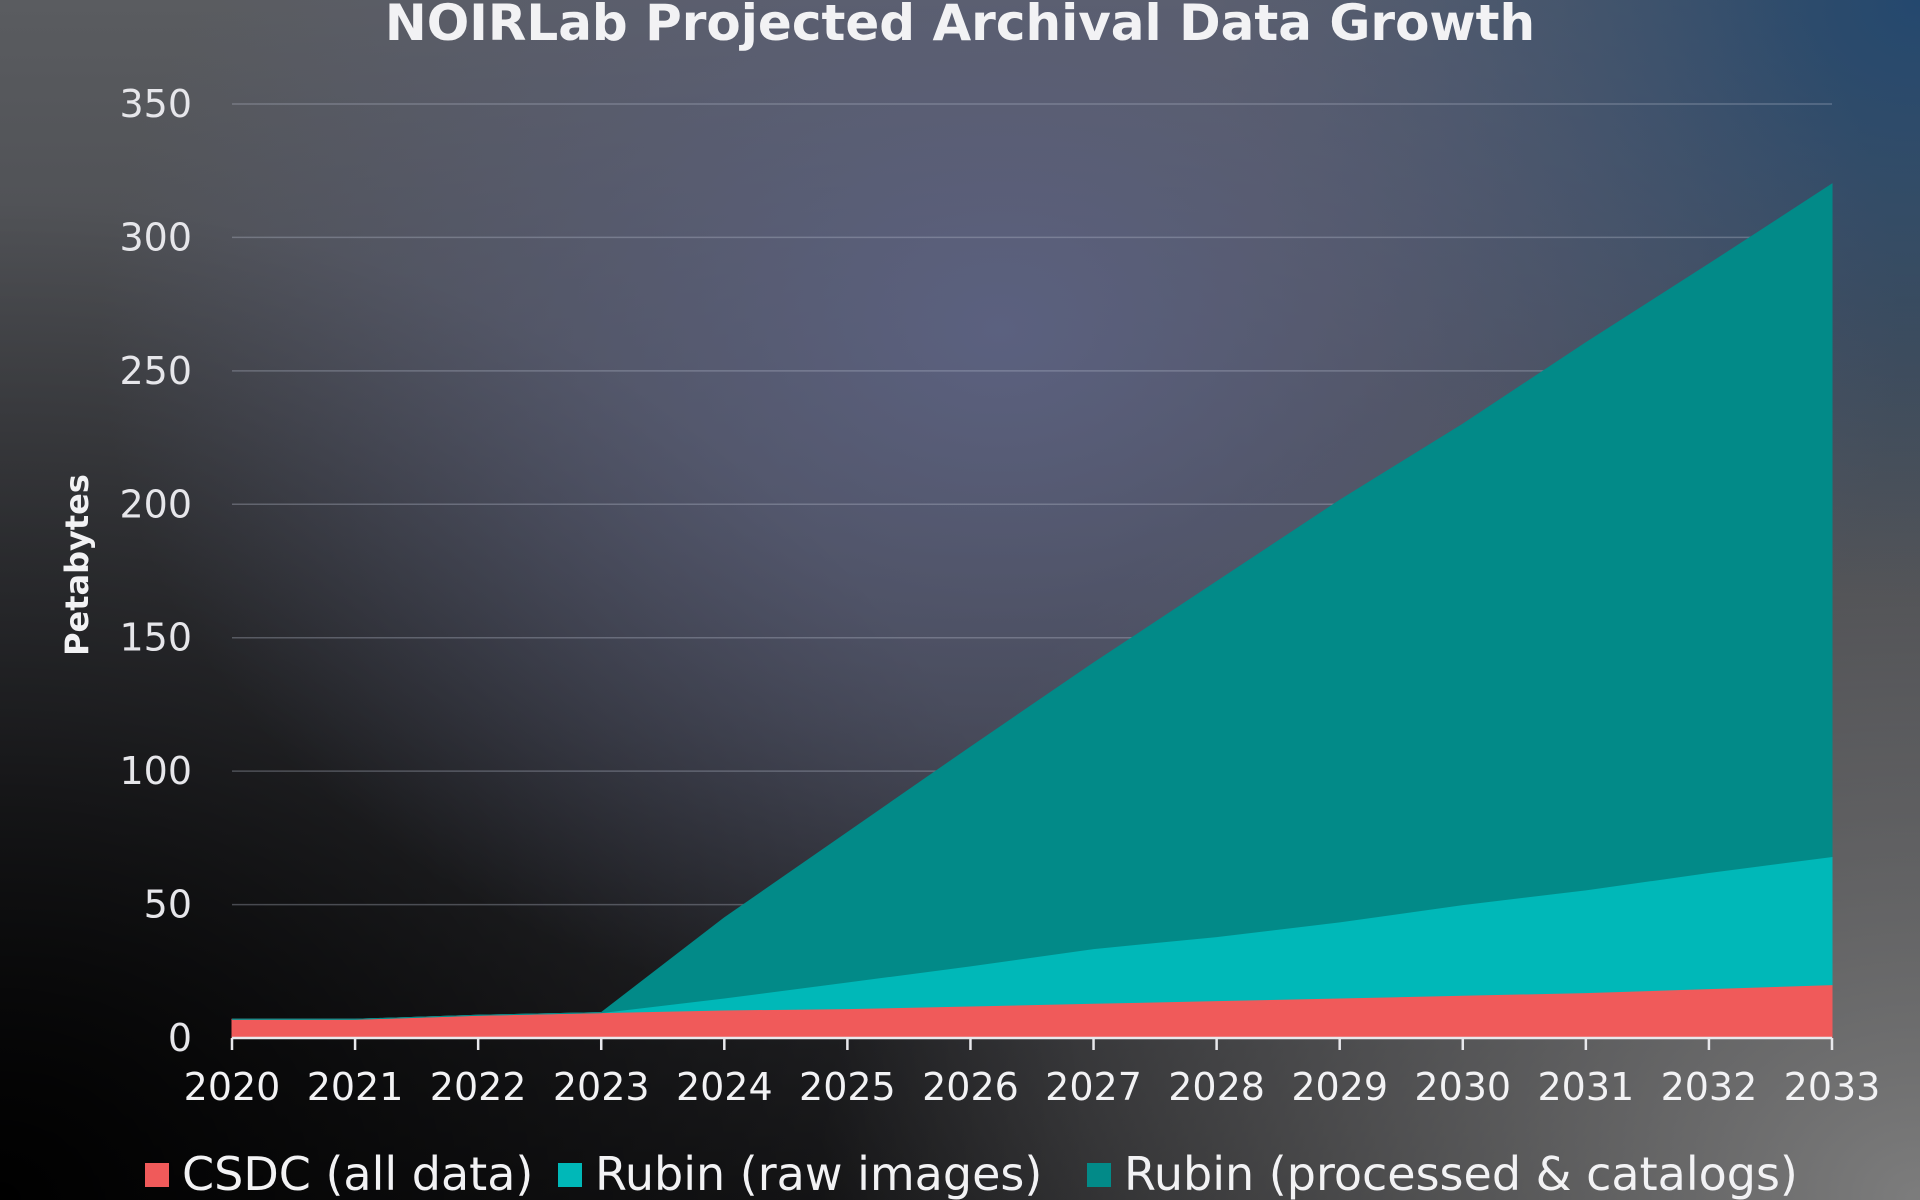  I want to click on chart-title: NOIRLab Projected Archival Data Growth, so click(960, 26).